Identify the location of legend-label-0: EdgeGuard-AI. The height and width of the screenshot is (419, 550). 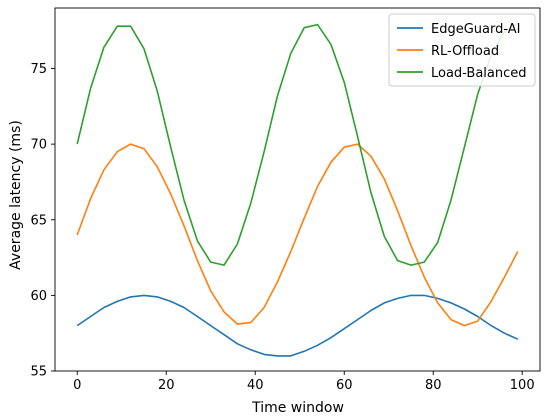
(476, 29).